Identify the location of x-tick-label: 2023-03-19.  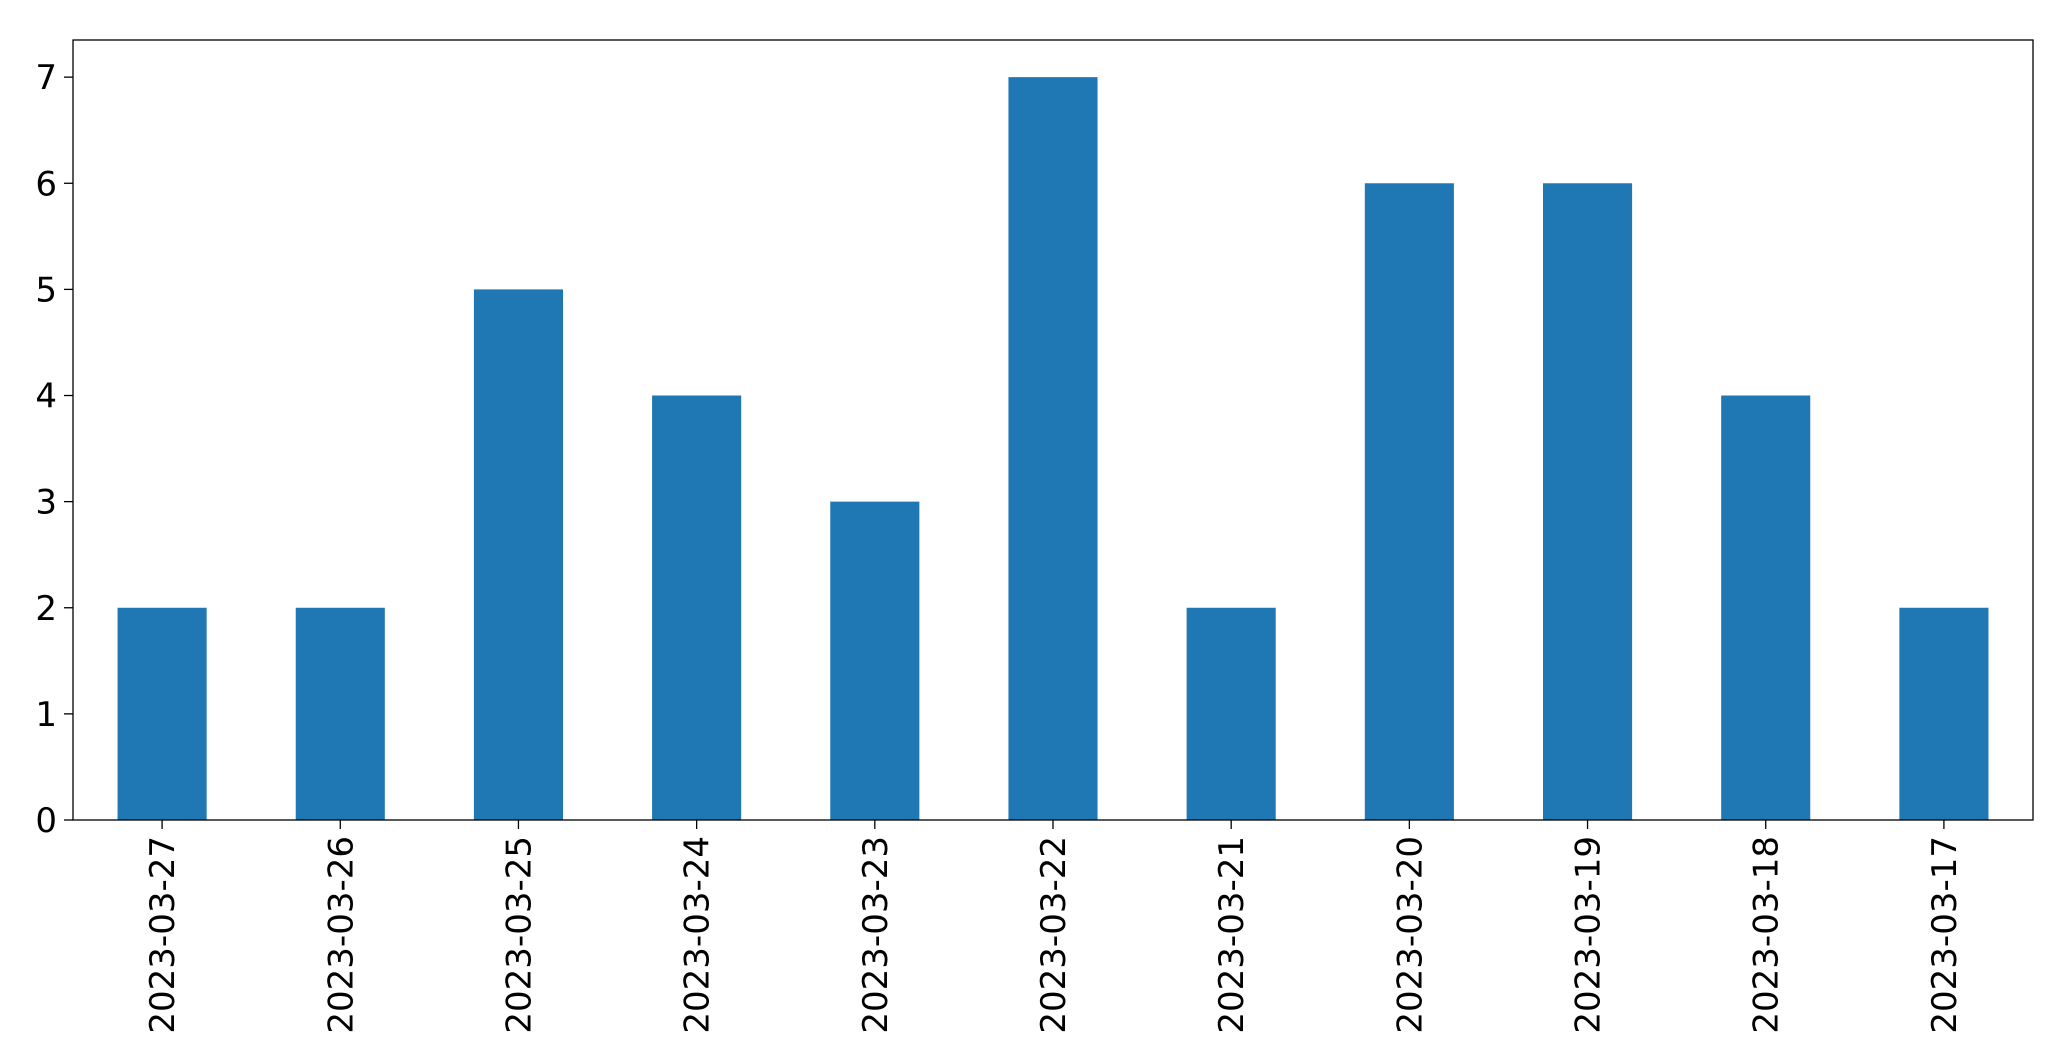
(1589, 935).